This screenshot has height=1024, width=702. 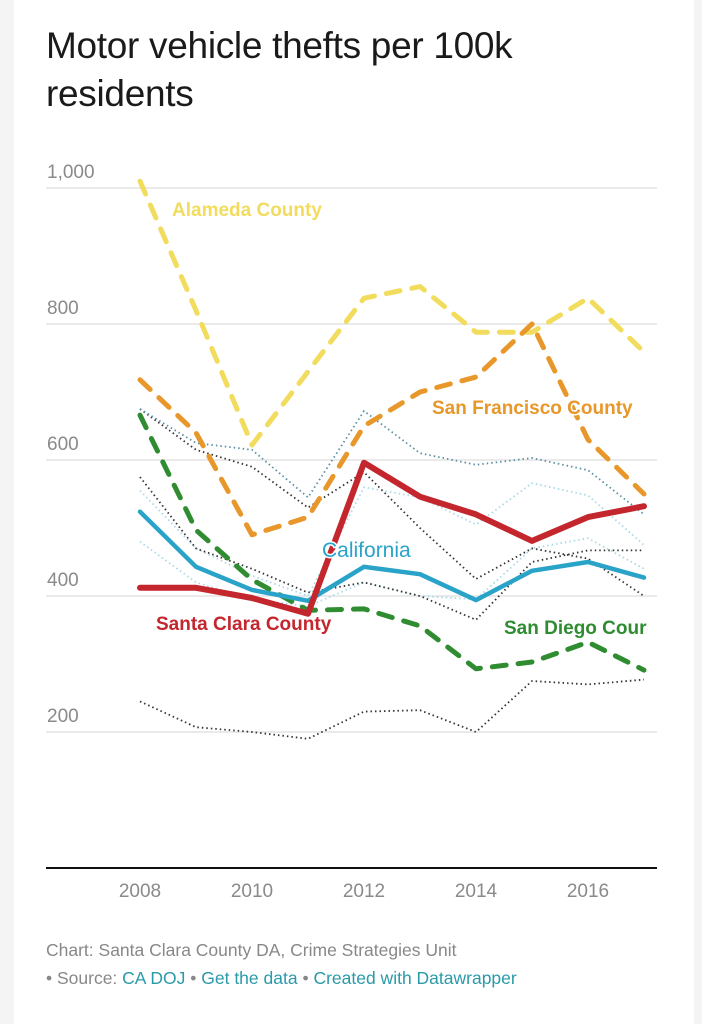 What do you see at coordinates (63, 580) in the screenshot?
I see `y-tick-label: 400` at bounding box center [63, 580].